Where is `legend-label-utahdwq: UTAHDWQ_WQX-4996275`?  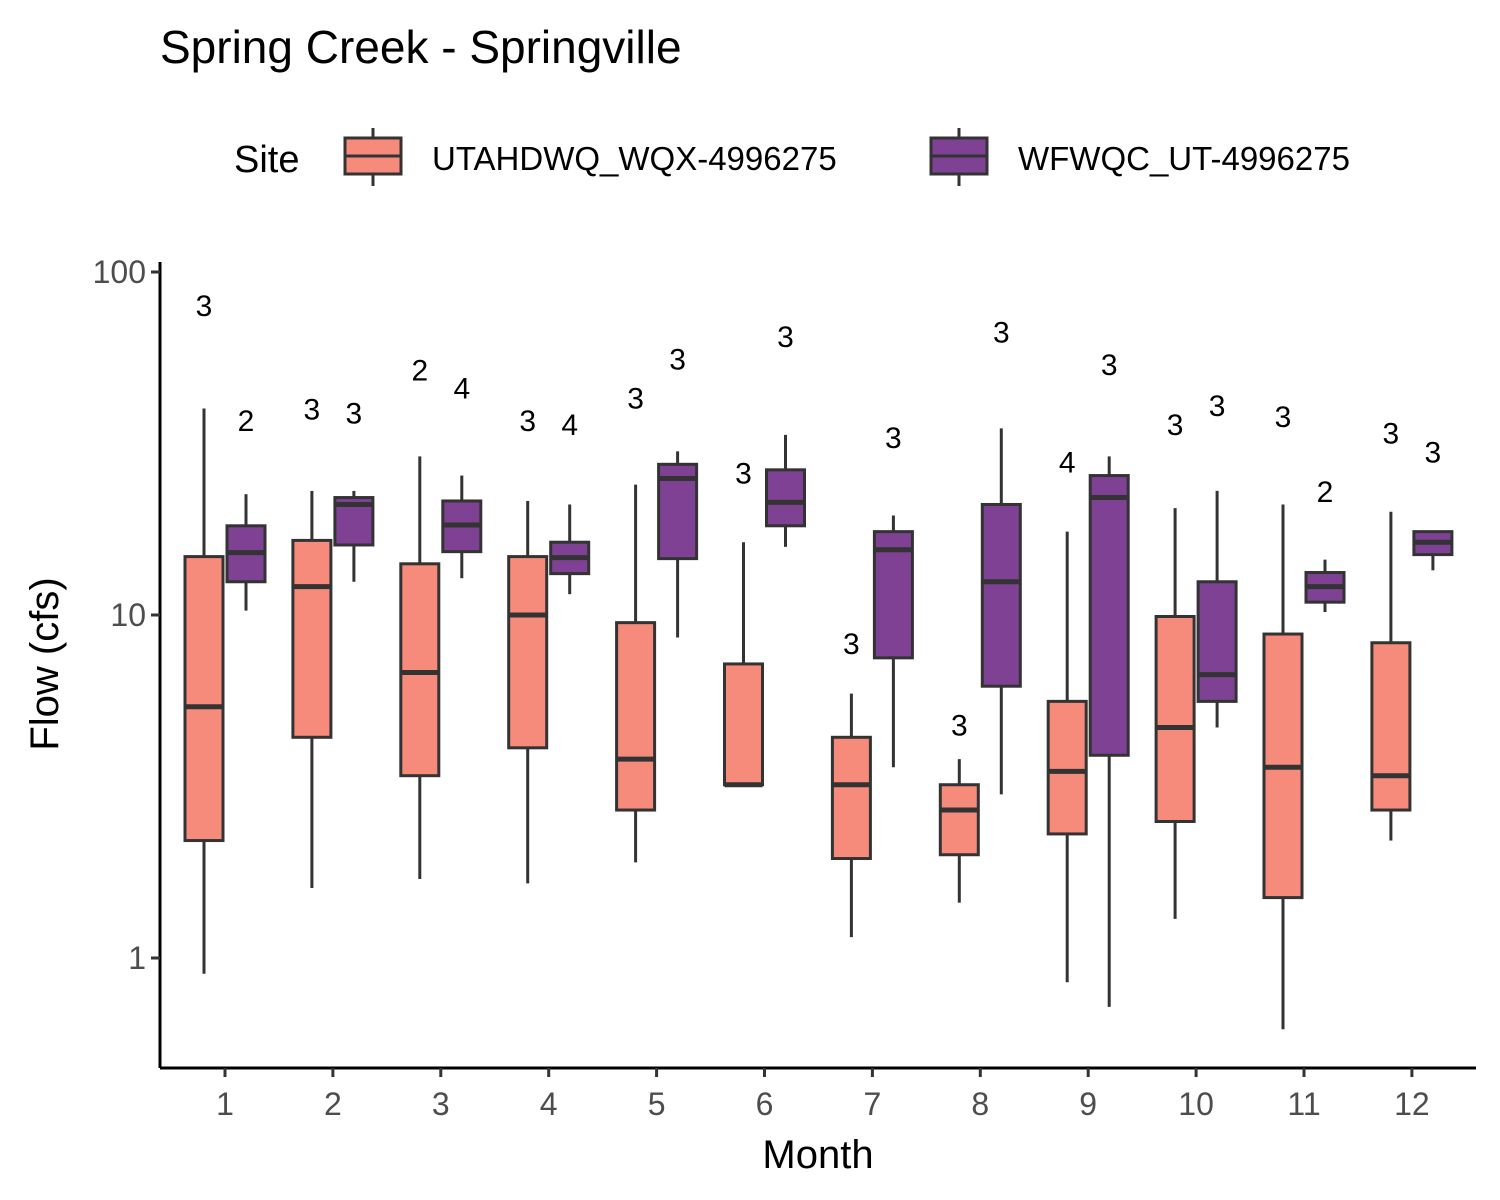 legend-label-utahdwq: UTAHDWQ_WQX-4996275 is located at coordinates (634, 158).